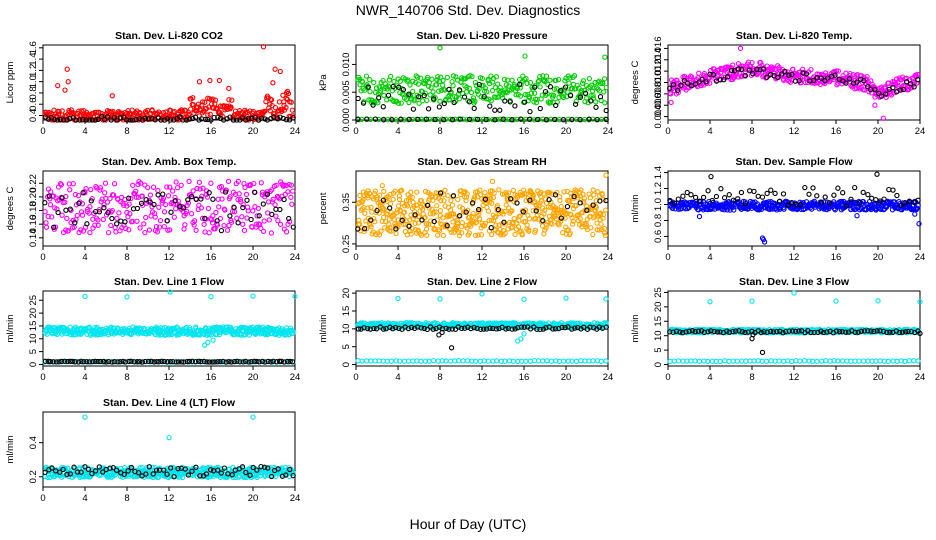  Describe the element at coordinates (482, 282) in the screenshot. I see `chart-title: Stan. Dev. Line 2 Flow` at that location.